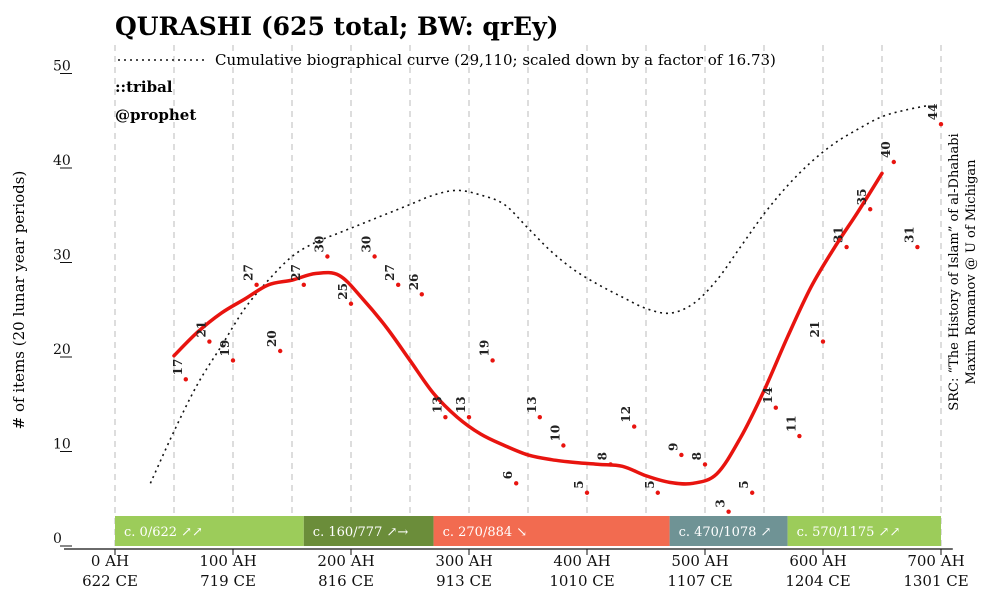 Image resolution: width=1000 pixels, height=600 pixels. Describe the element at coordinates (935, 581) in the screenshot. I see `x-tick-ce-7: 1301 CE` at that location.